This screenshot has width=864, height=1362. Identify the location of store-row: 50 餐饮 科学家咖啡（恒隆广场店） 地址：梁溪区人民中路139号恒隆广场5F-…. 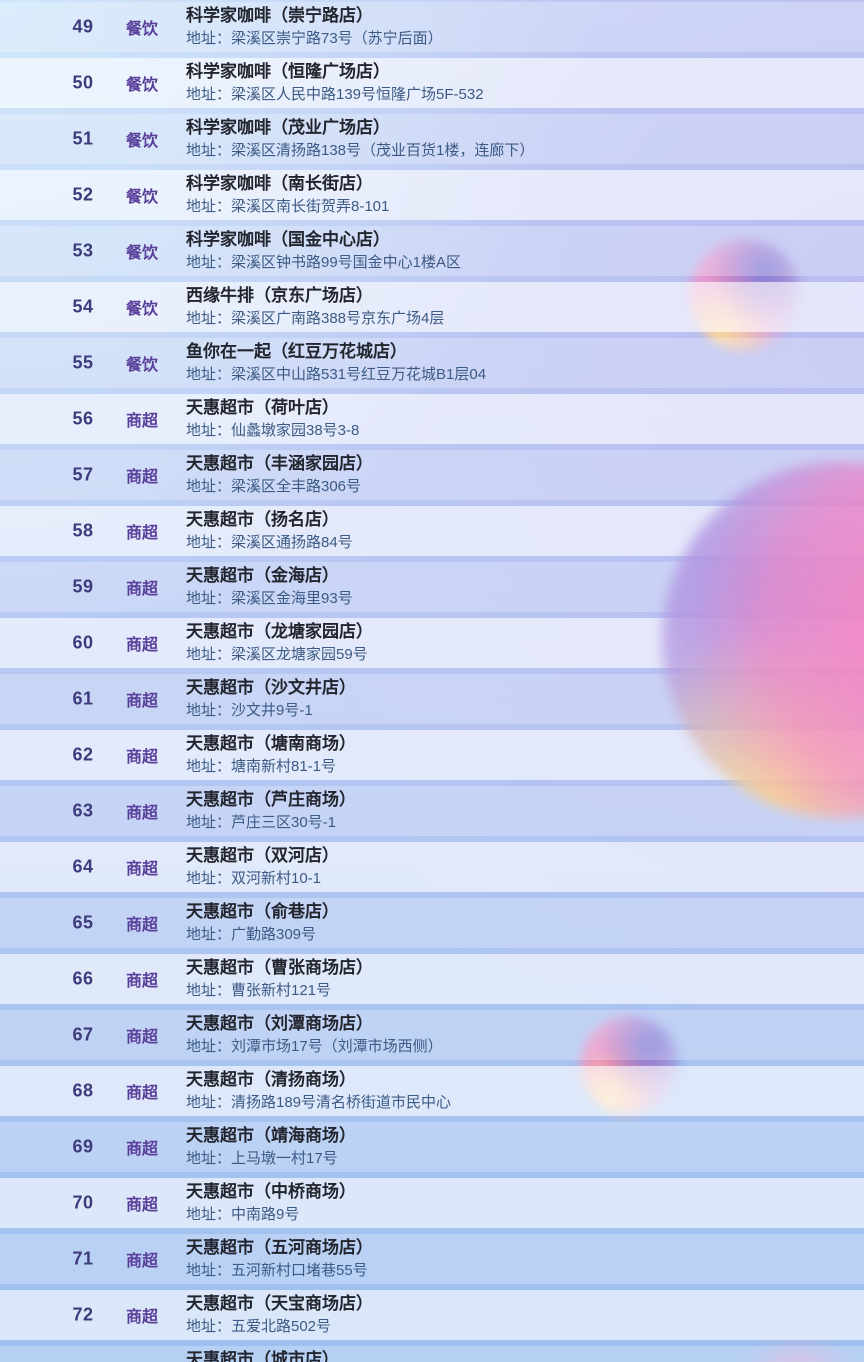
(432, 83).